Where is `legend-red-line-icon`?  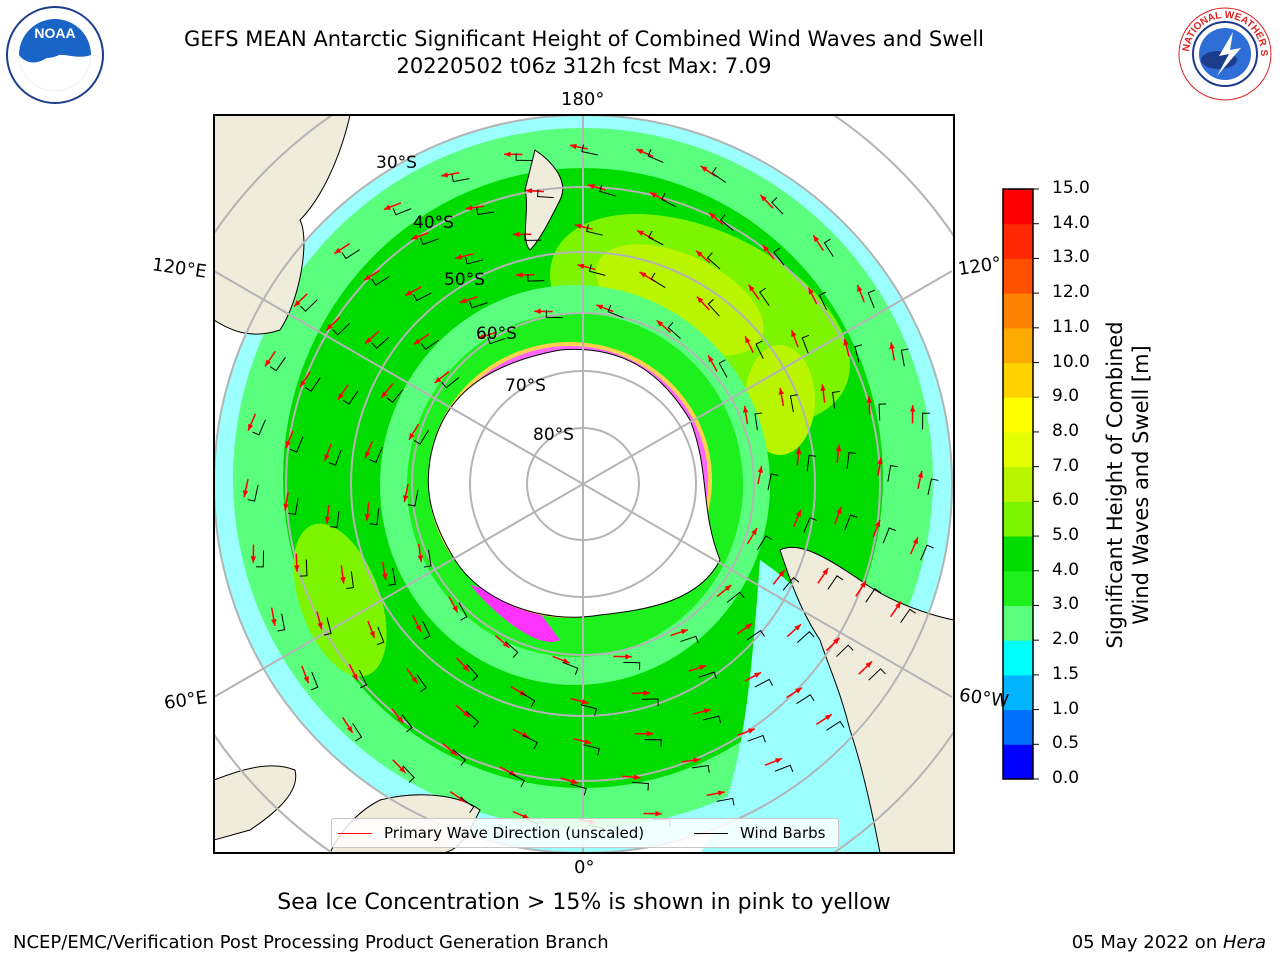 legend-red-line-icon is located at coordinates (355, 833).